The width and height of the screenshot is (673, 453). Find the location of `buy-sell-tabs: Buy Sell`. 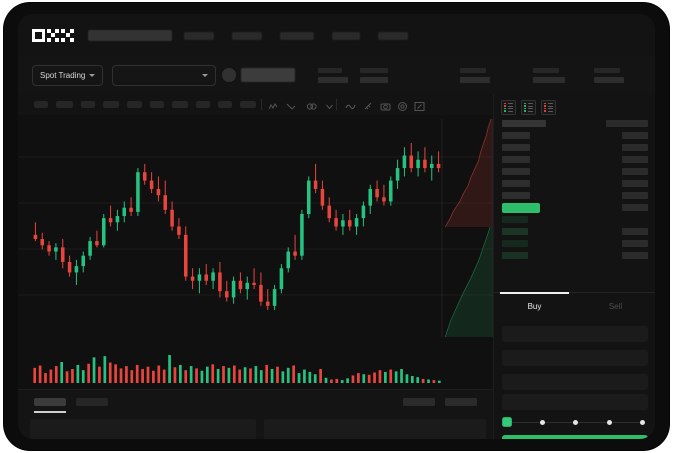

buy-sell-tabs: Buy Sell is located at coordinates (574, 305).